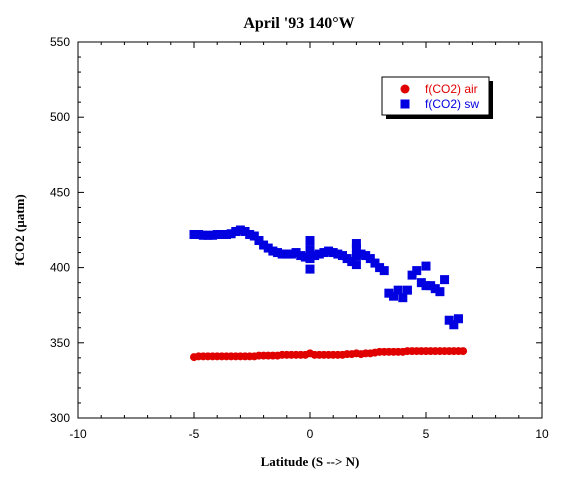 Image resolution: width=569 pixels, height=482 pixels. I want to click on legend: f(CO2) air f(CO2) sw, so click(437, 97).